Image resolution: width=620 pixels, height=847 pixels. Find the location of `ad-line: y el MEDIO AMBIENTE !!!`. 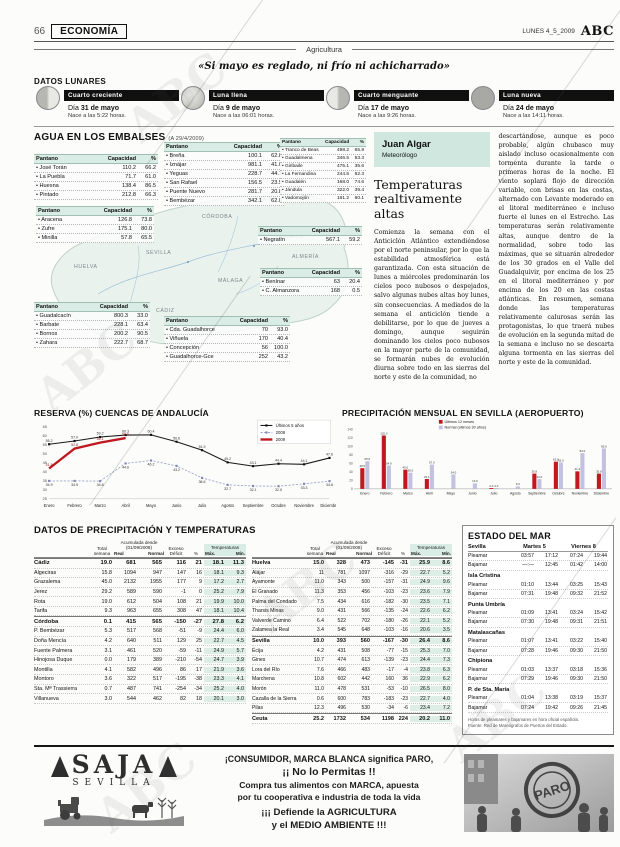

ad-line: y el MEDIO AMBIENTE !!! is located at coordinates (329, 826).